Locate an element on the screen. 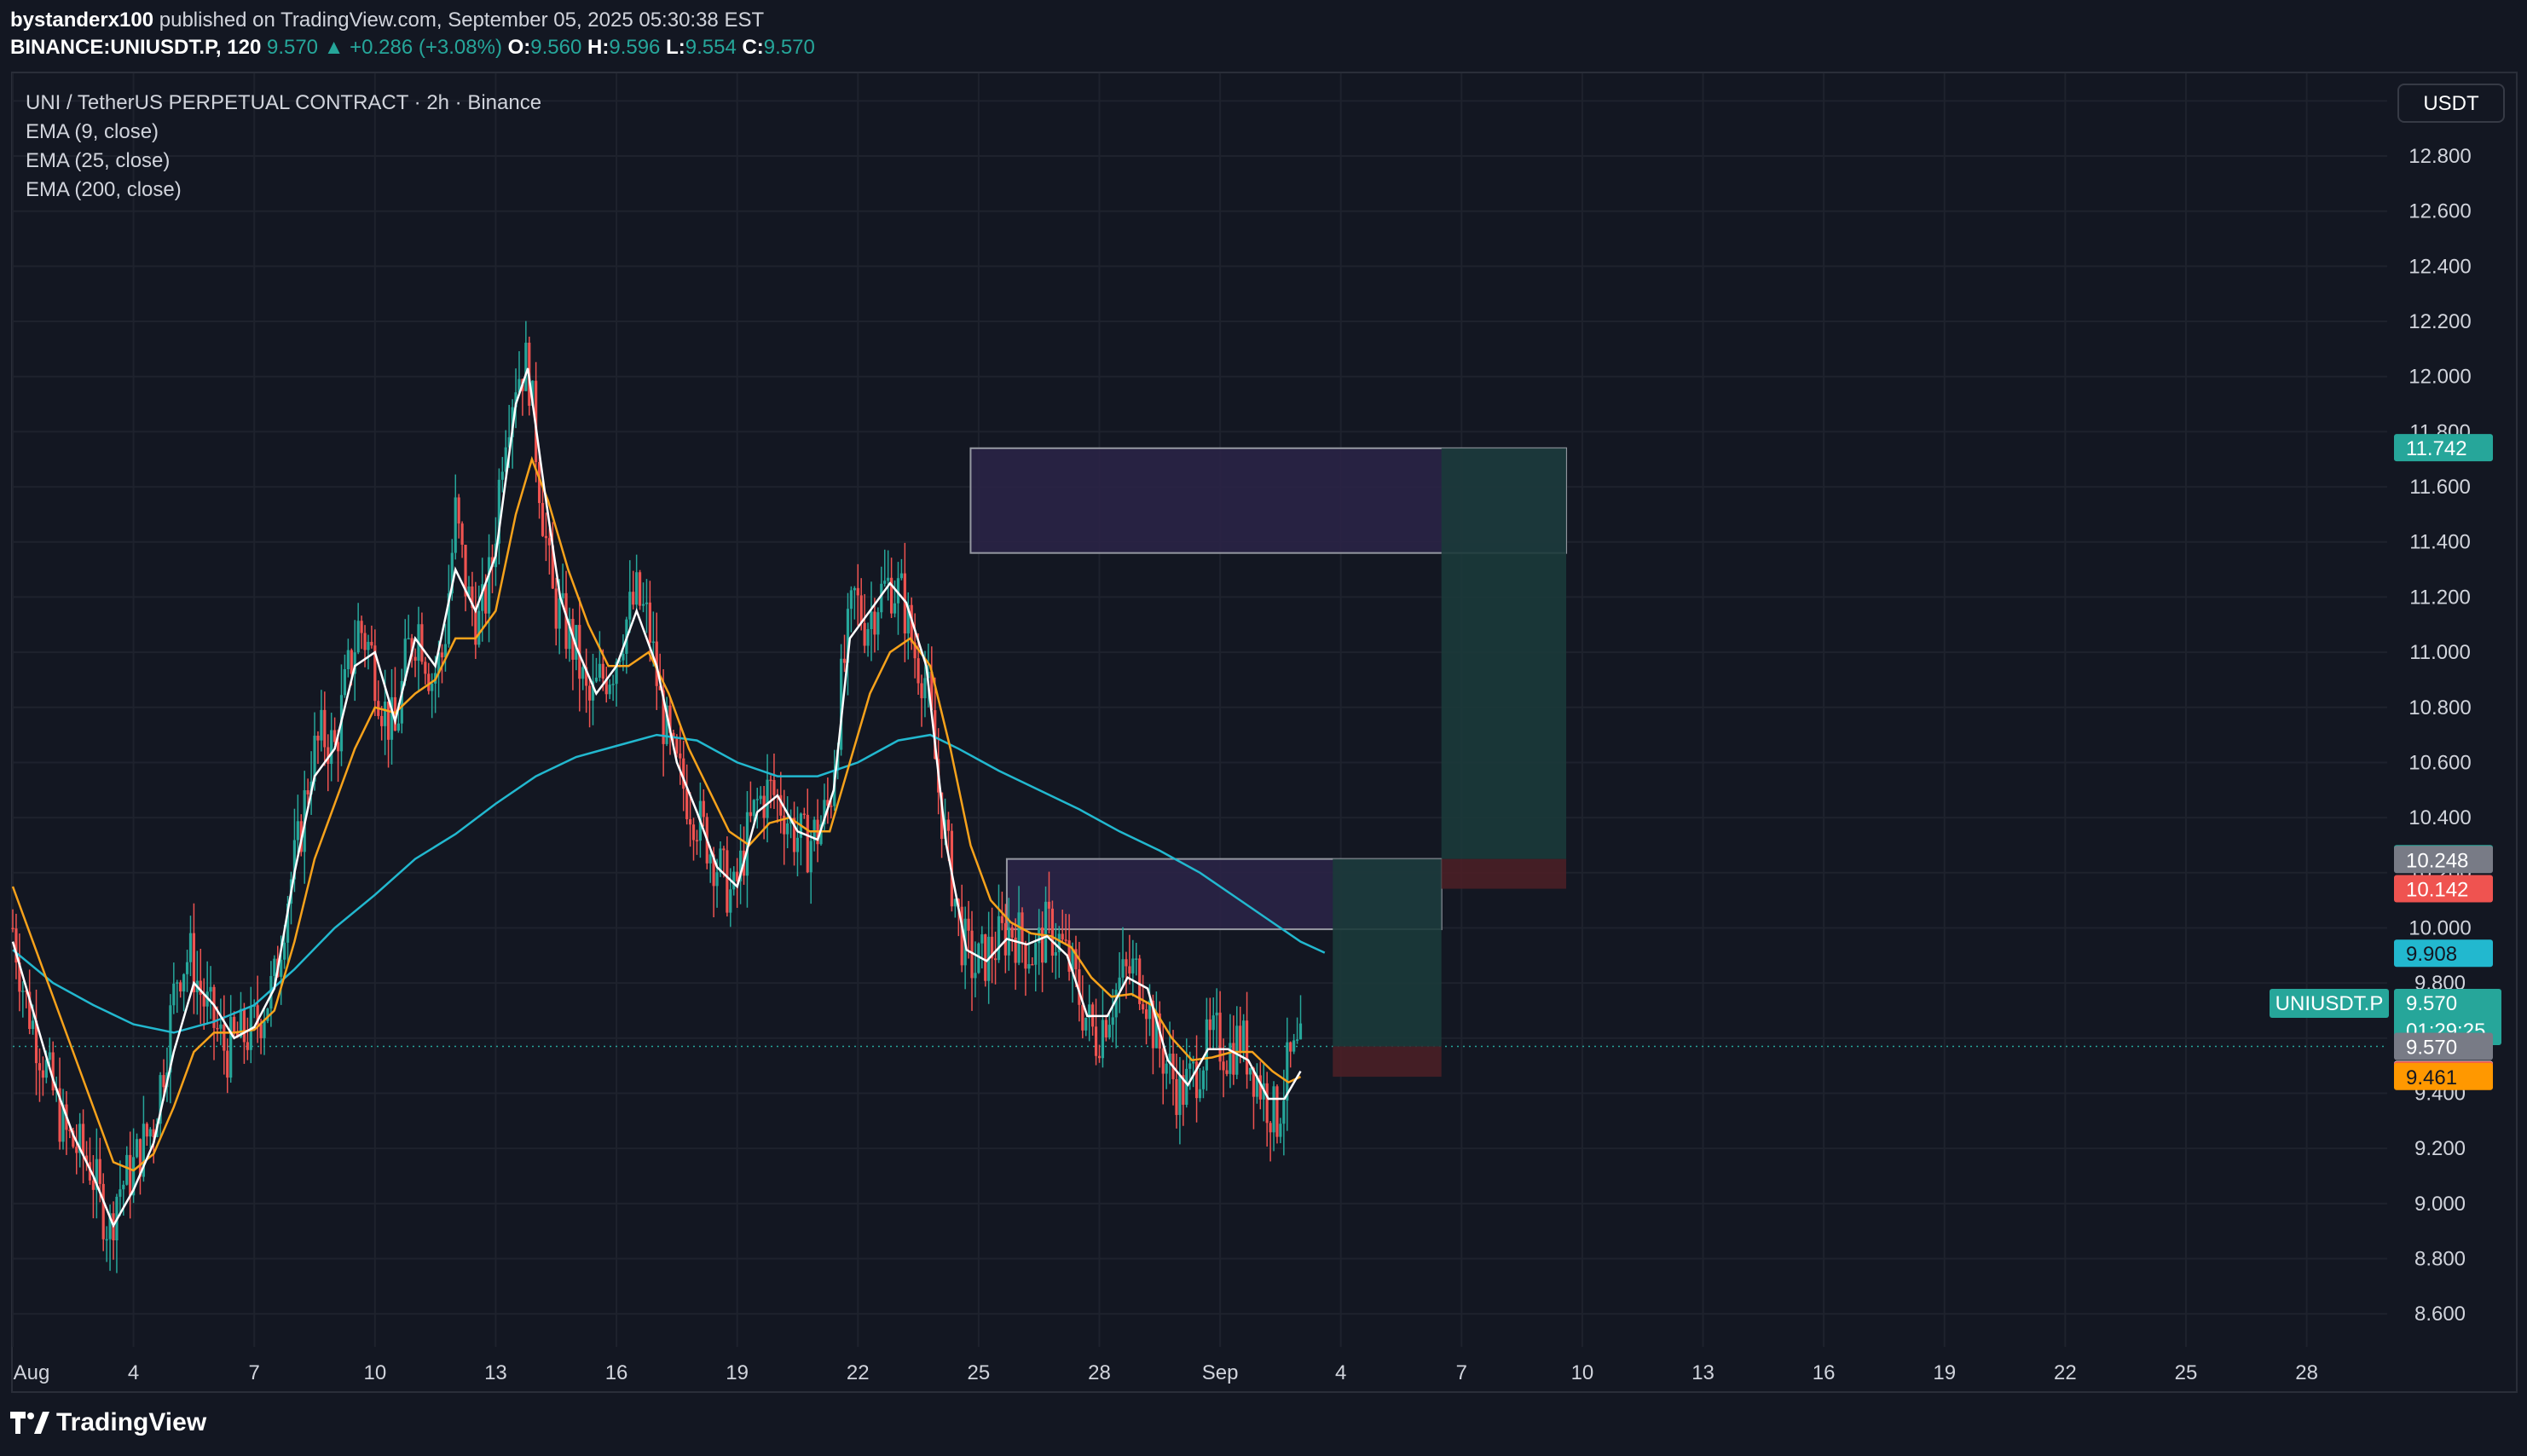 The width and height of the screenshot is (2527, 1456). y-tick-label: 9.200 is located at coordinates (2440, 1148).